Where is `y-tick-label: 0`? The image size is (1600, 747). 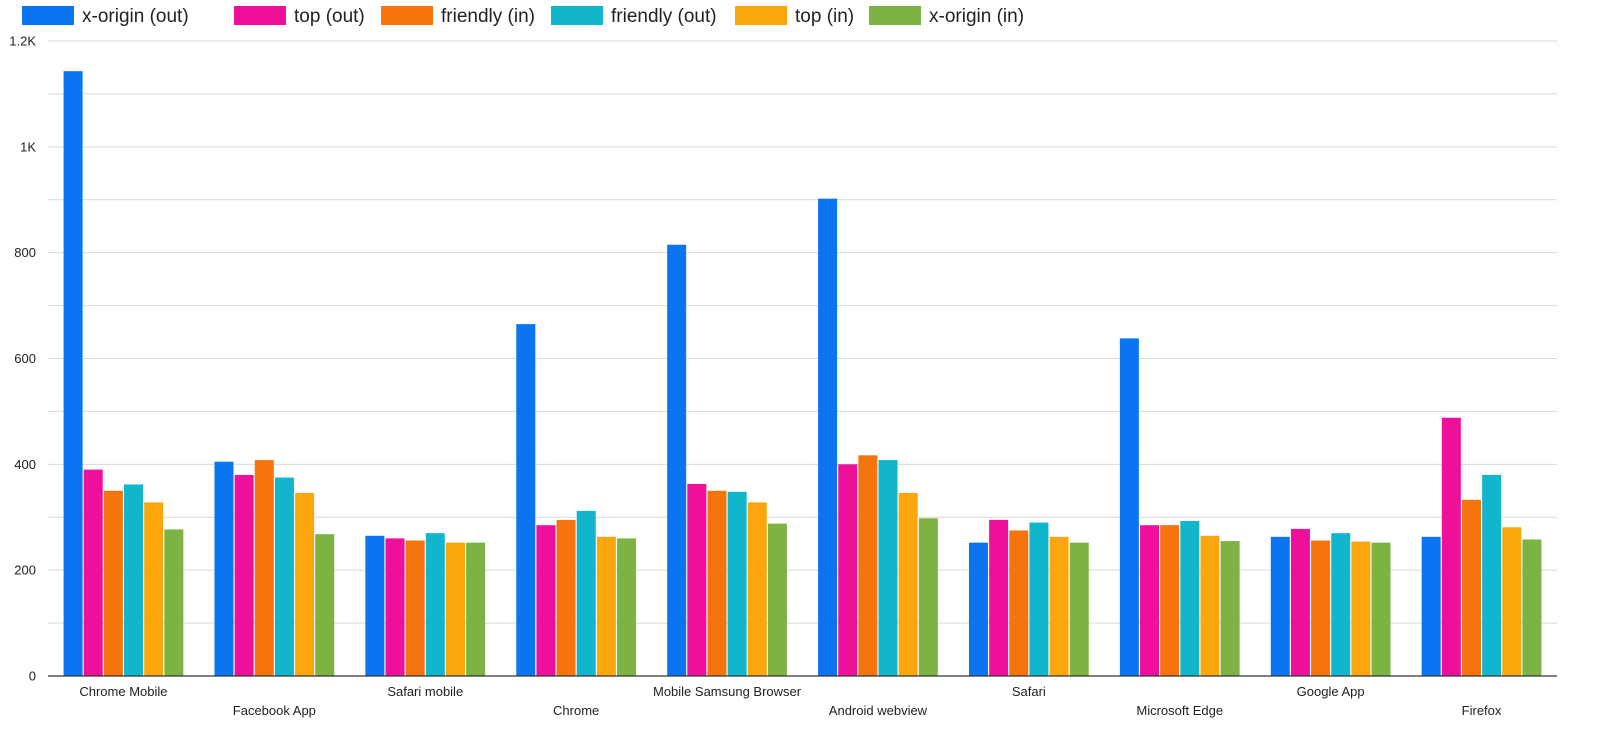
y-tick-label: 0 is located at coordinates (32, 676).